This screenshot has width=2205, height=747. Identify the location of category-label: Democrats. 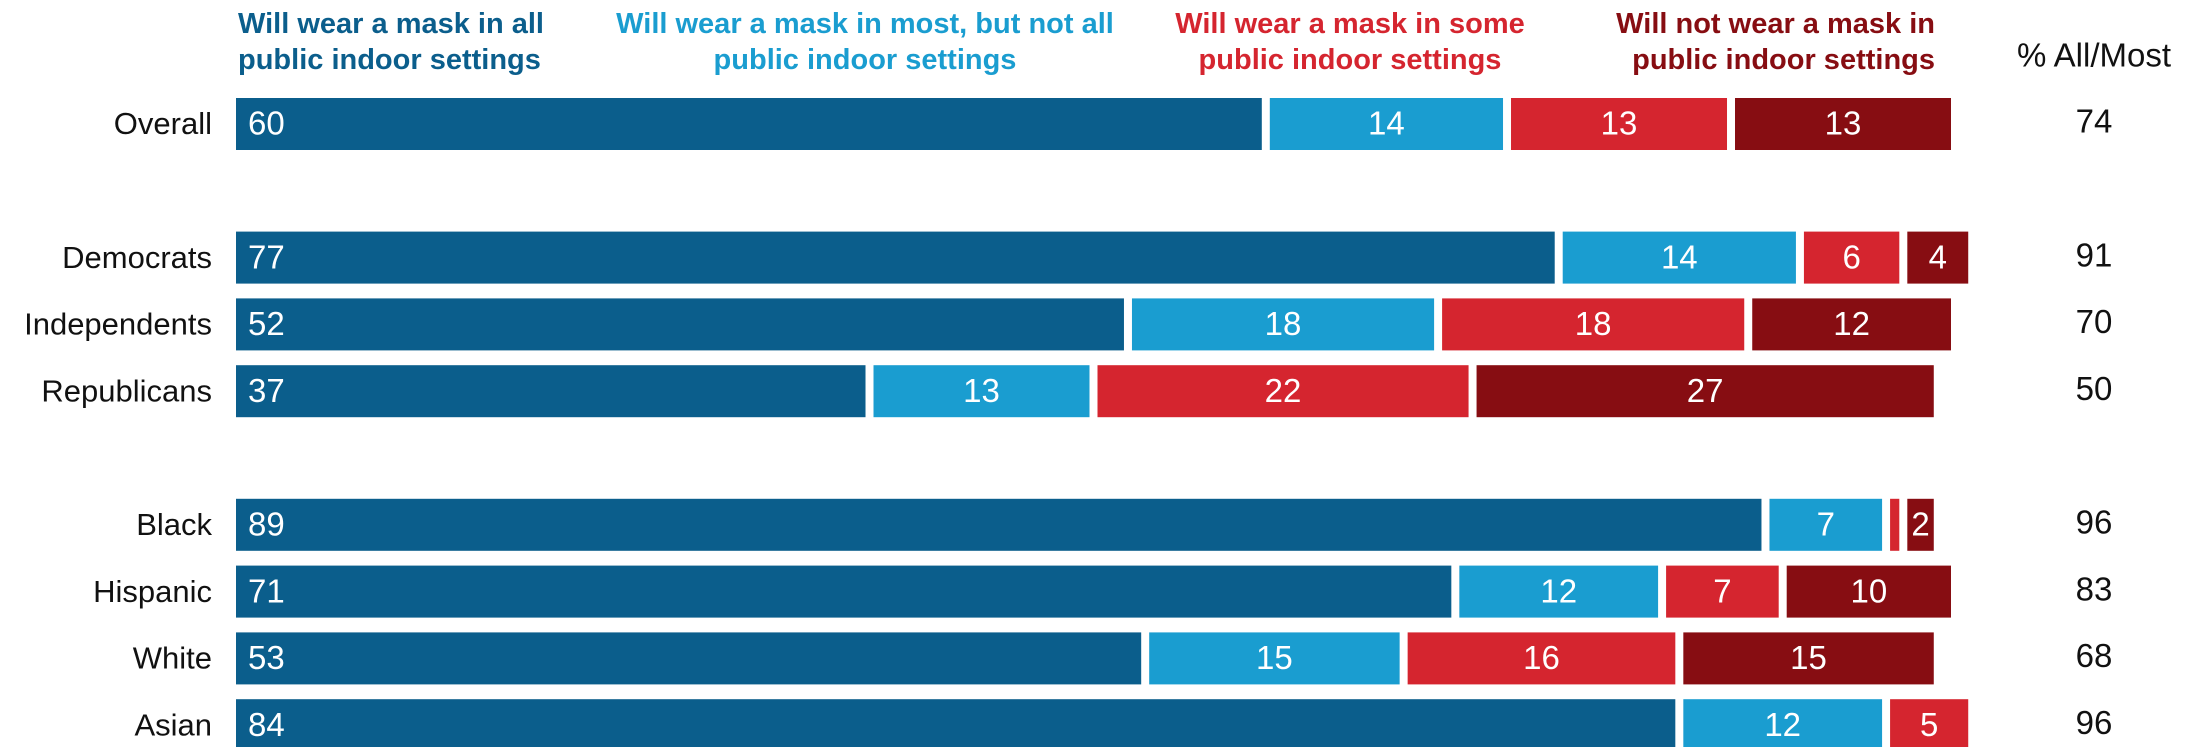
(137, 257).